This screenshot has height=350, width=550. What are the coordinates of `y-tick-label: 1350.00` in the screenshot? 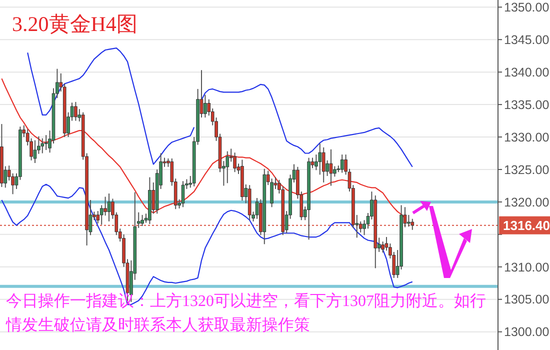 It's located at (527, 7).